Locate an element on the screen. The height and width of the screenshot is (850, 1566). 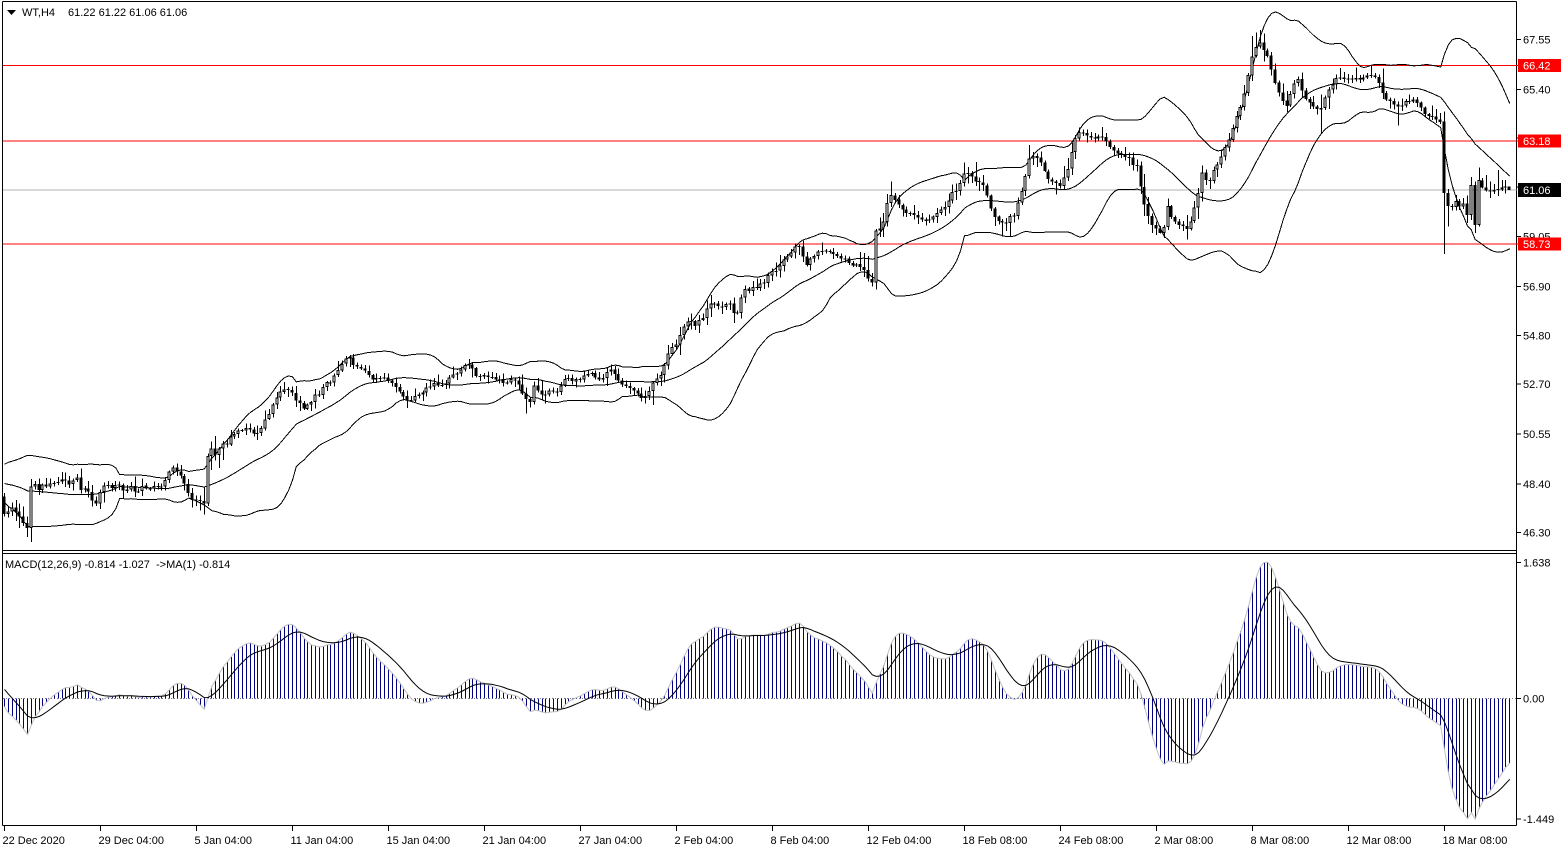
price-level-badge-label: 66.42 is located at coordinates (1537, 67).